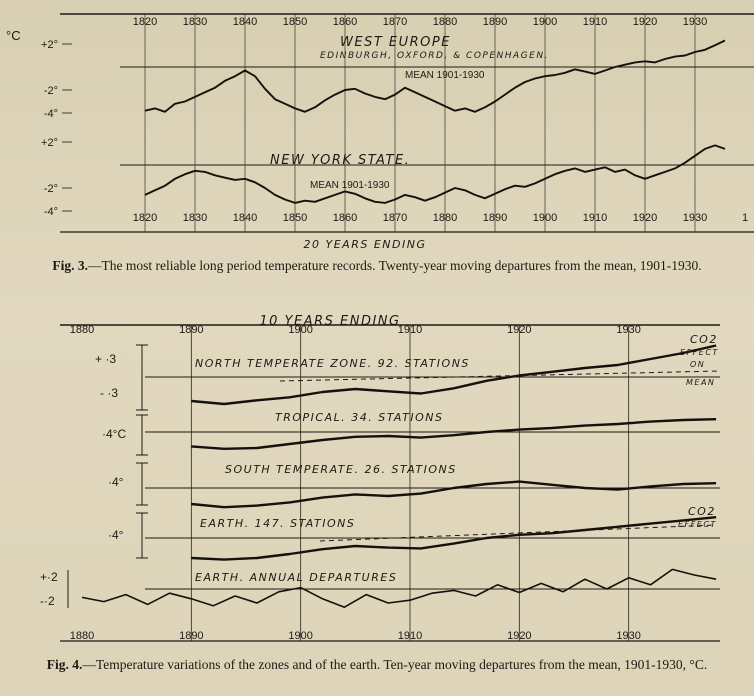 This screenshot has width=754, height=696. I want to click on figure-4-bottom-tick-label: 1910, so click(410, 636).